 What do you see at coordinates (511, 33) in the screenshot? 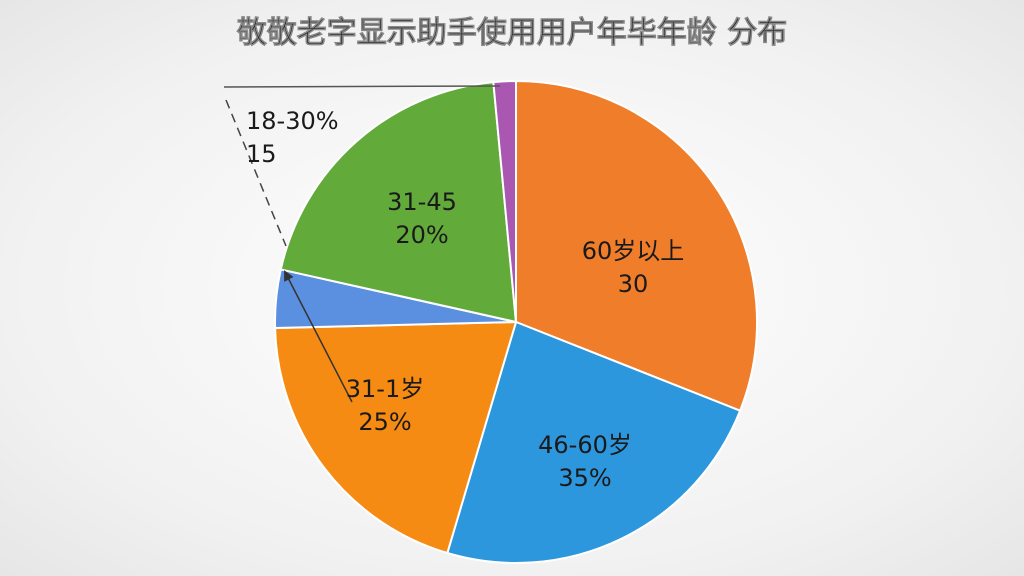
I see `chart-title: 敬敬老字显示助手使用用户年毕年龄 分布` at bounding box center [511, 33].